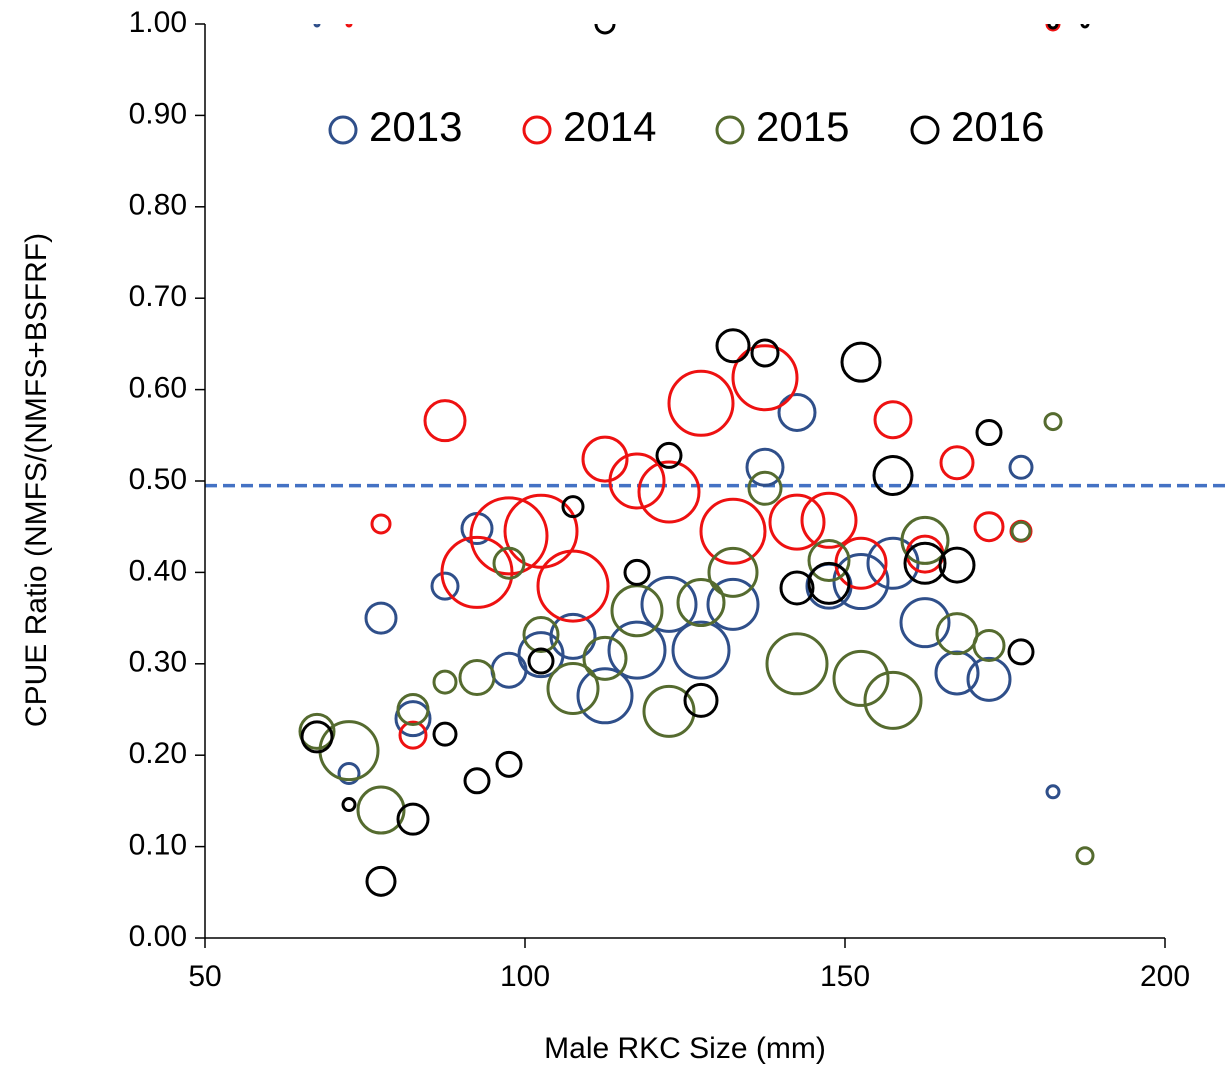  What do you see at coordinates (158, 845) in the screenshot?
I see `y-tick-label: 0.10` at bounding box center [158, 845].